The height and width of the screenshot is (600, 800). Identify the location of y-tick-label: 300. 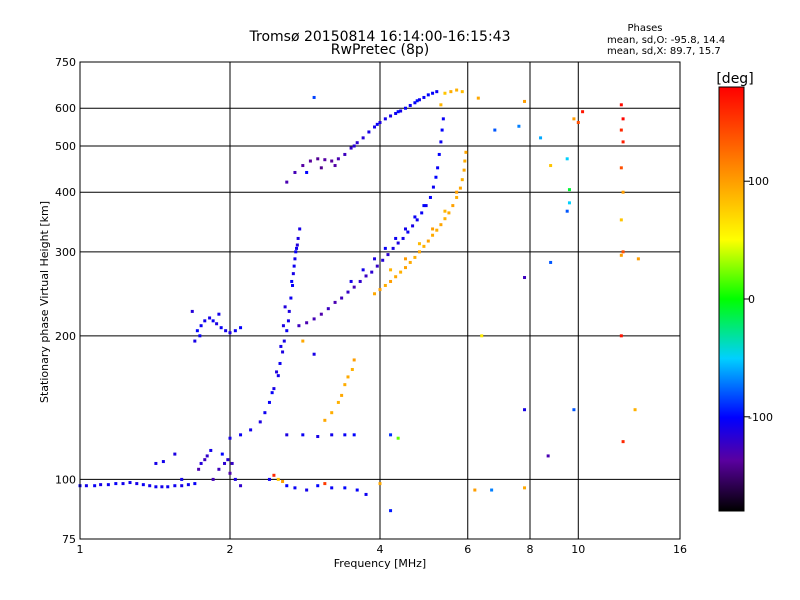
(65, 252).